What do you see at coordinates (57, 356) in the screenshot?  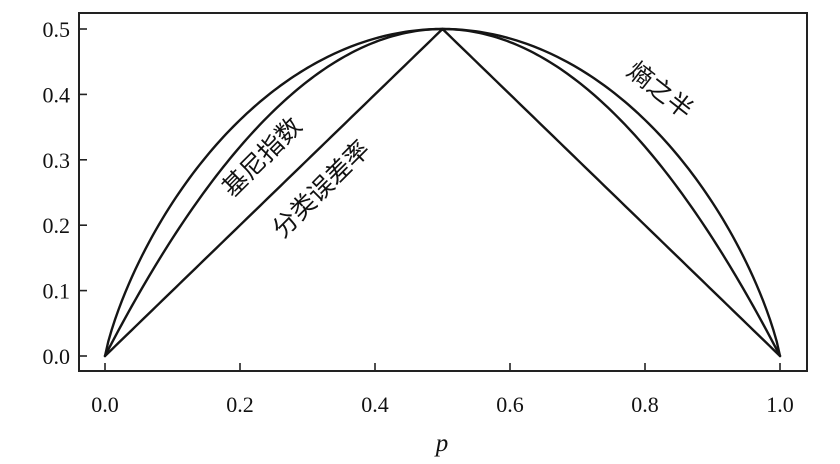 I see `y-tick-label: 0.0` at bounding box center [57, 356].